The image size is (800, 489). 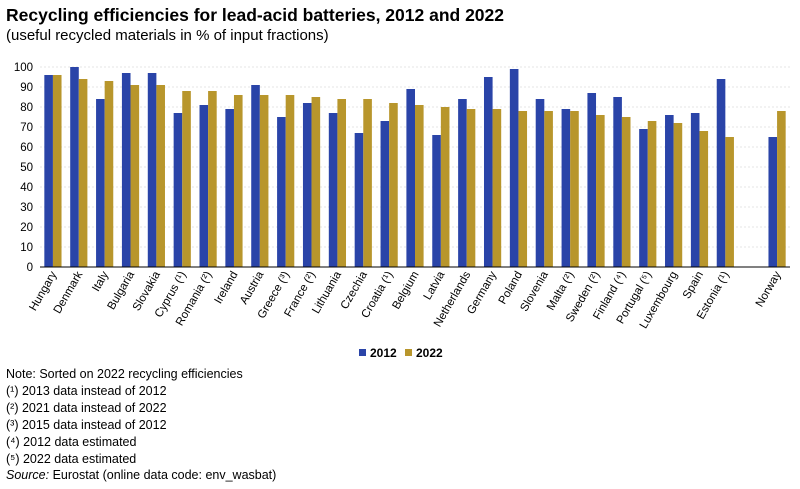 I want to click on y-tick-label: 70, so click(x=26, y=128).